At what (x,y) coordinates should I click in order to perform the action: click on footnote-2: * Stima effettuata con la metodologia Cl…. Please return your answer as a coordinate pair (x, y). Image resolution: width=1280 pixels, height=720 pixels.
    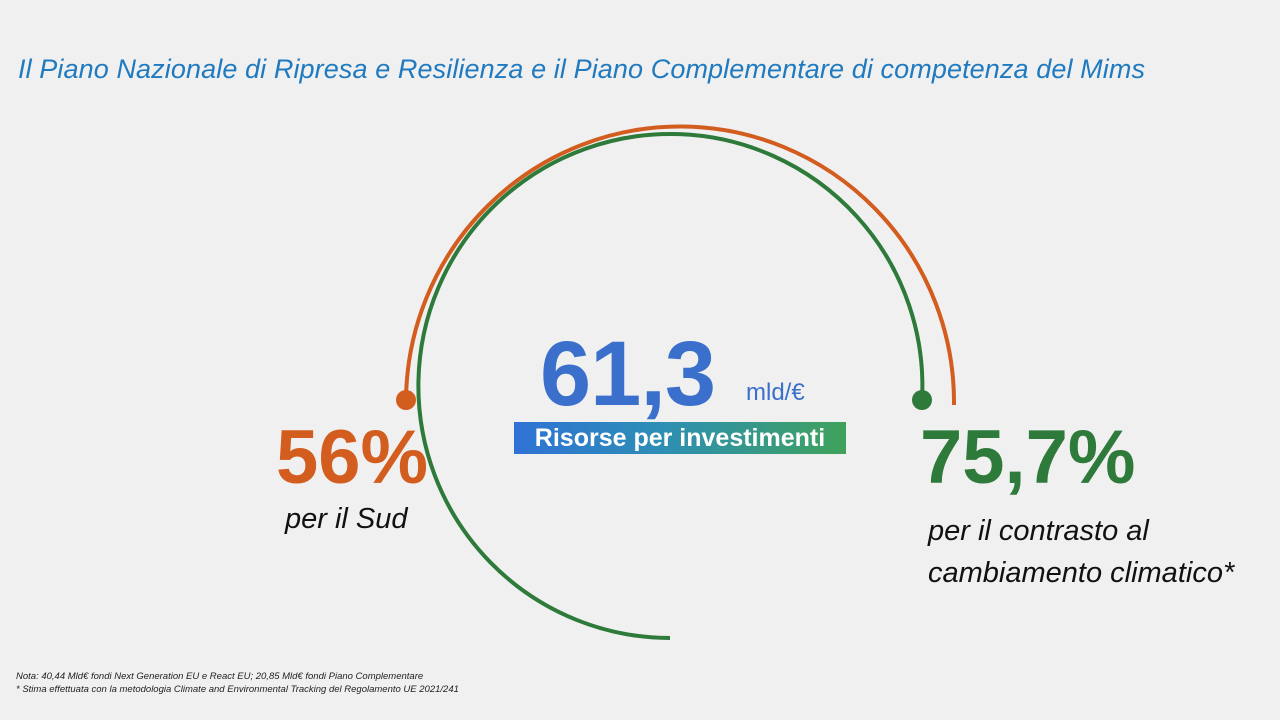
    Looking at the image, I should click on (237, 689).